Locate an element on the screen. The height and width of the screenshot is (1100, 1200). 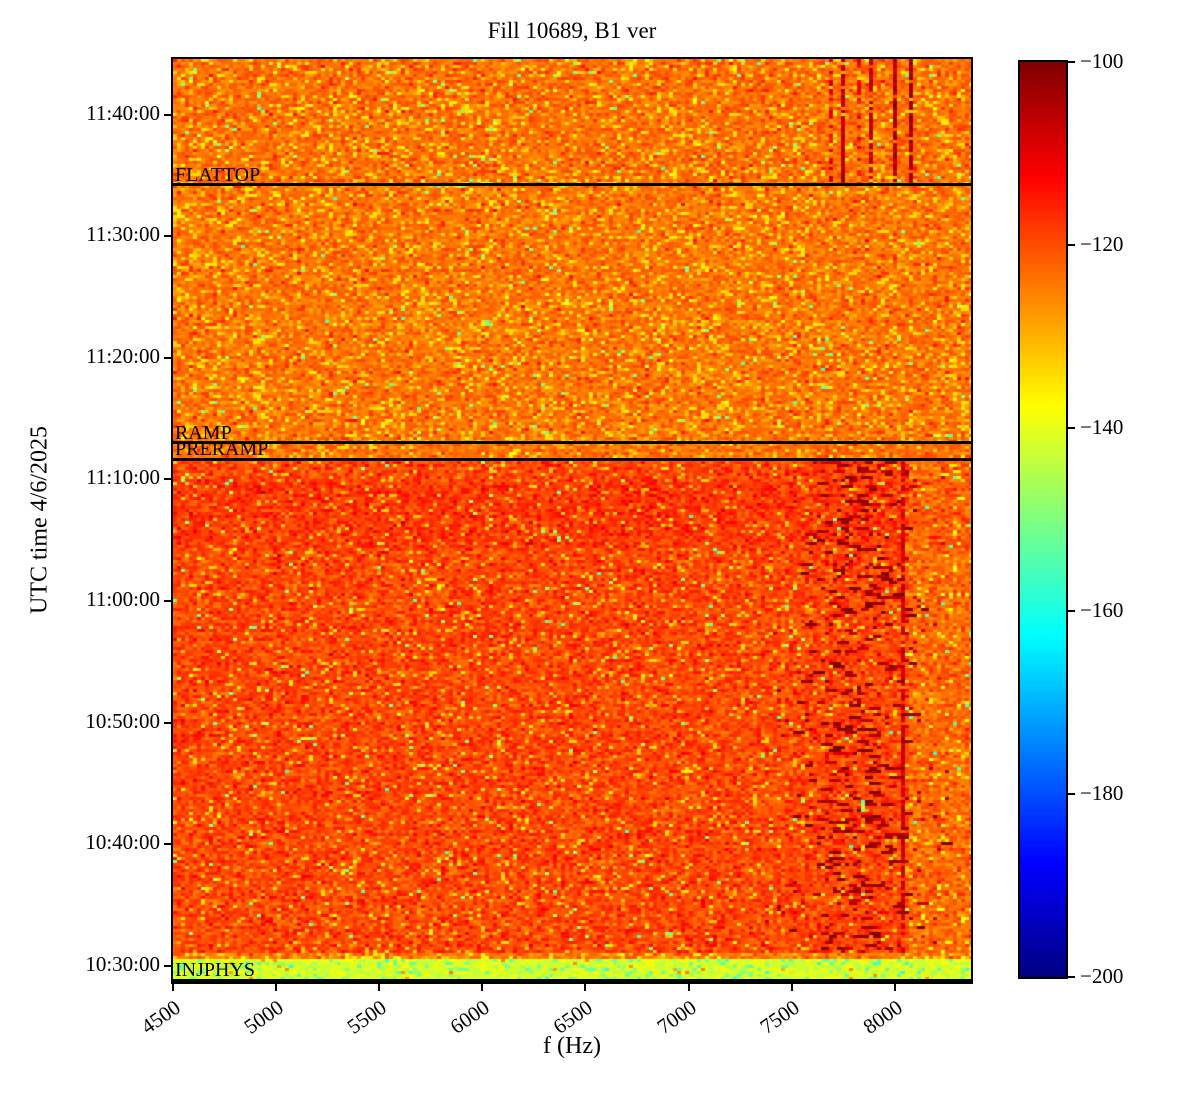
colorbar-canvas is located at coordinates (1043, 519).